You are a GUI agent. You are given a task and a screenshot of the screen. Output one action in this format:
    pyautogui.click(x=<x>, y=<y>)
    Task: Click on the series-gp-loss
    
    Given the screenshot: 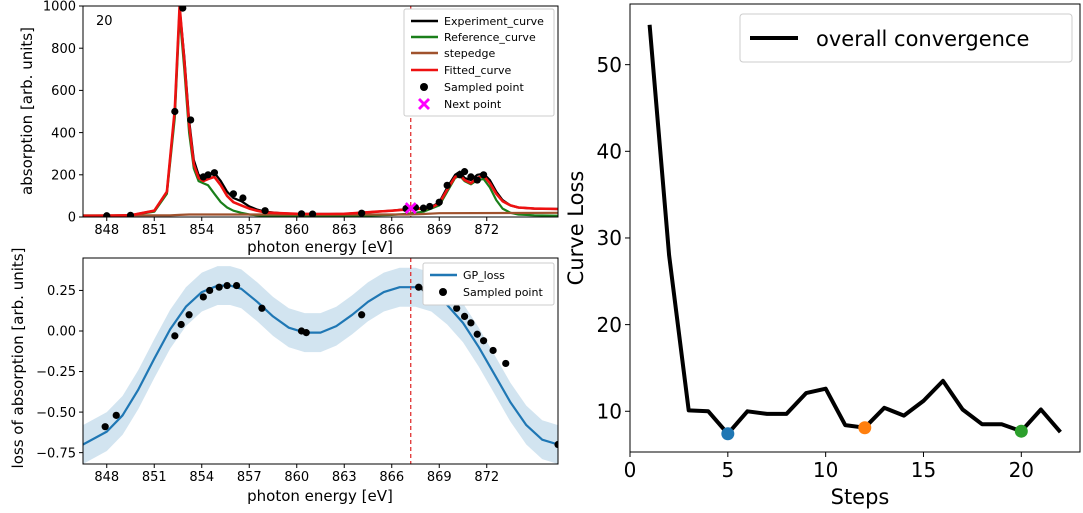 What is the action you would take?
    pyautogui.click(x=320, y=365)
    